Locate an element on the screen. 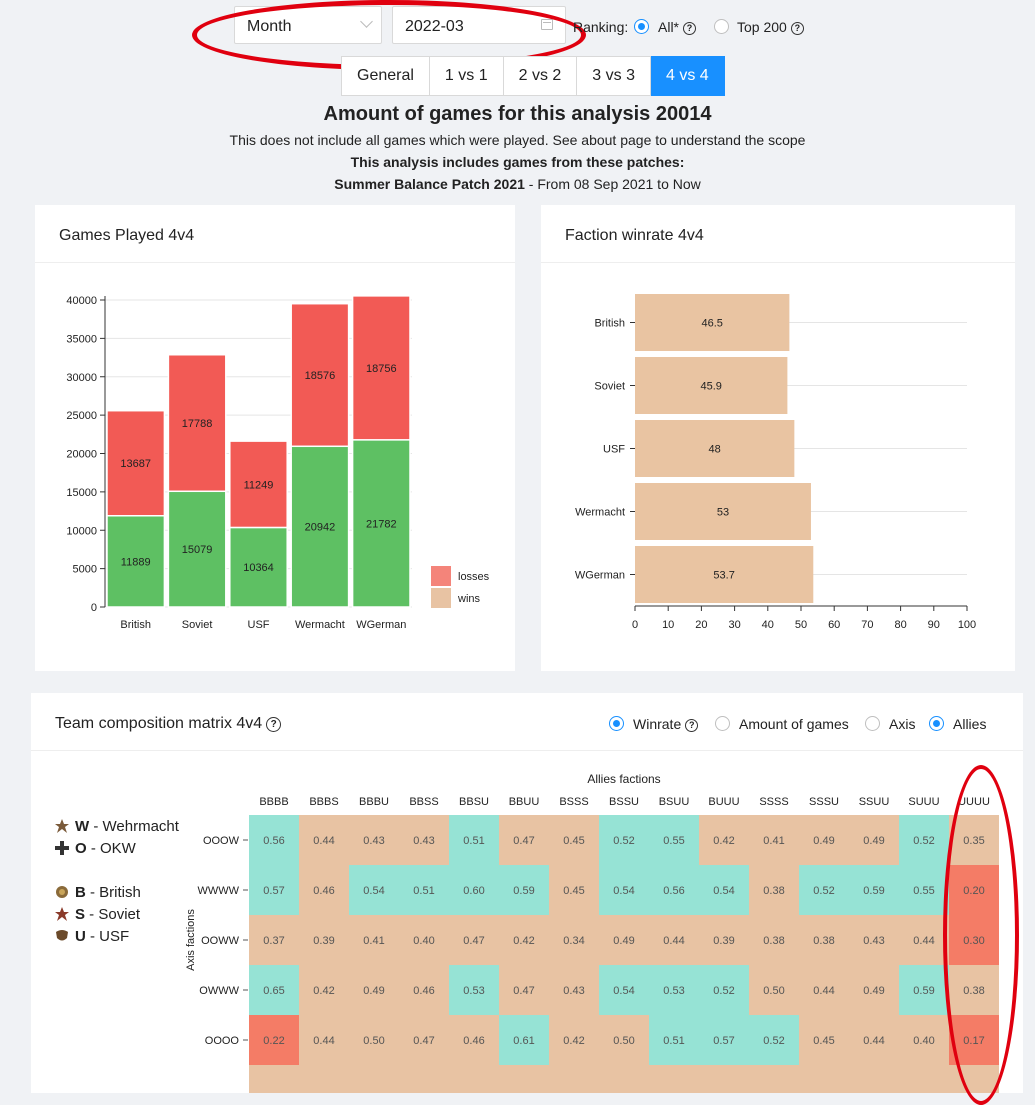 The image size is (1035, 1105). option-axis-radio is located at coordinates (872, 723).